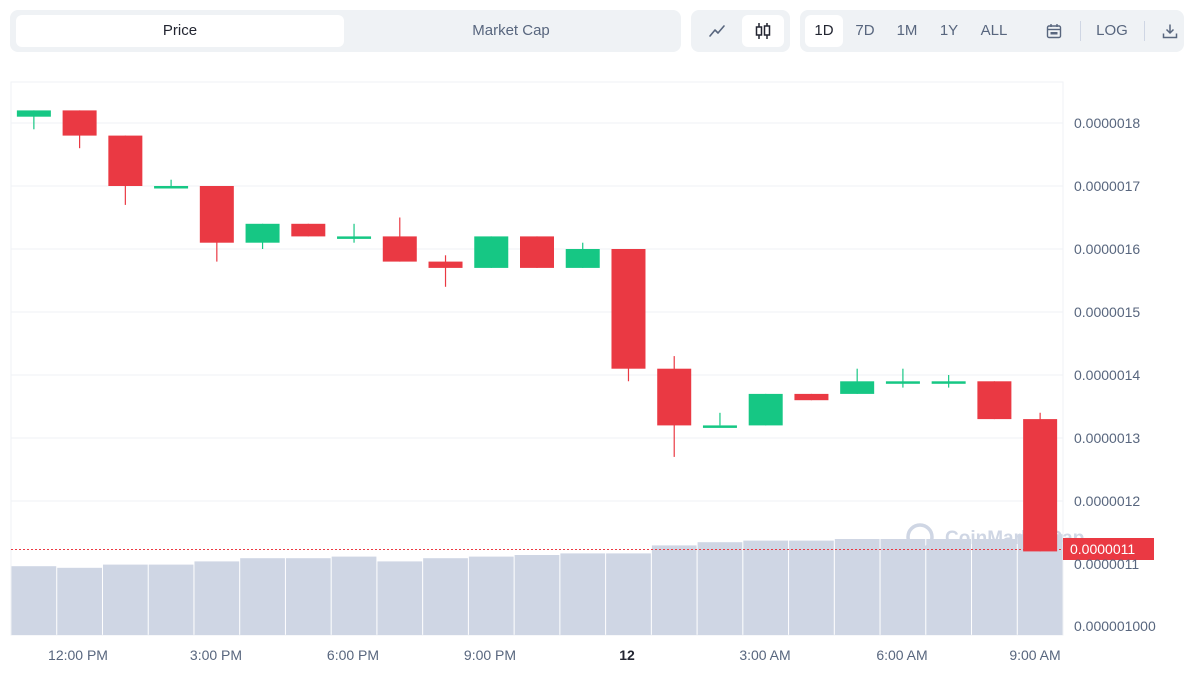 The height and width of the screenshot is (683, 1196). I want to click on log-scale-button: LOG, so click(1112, 30).